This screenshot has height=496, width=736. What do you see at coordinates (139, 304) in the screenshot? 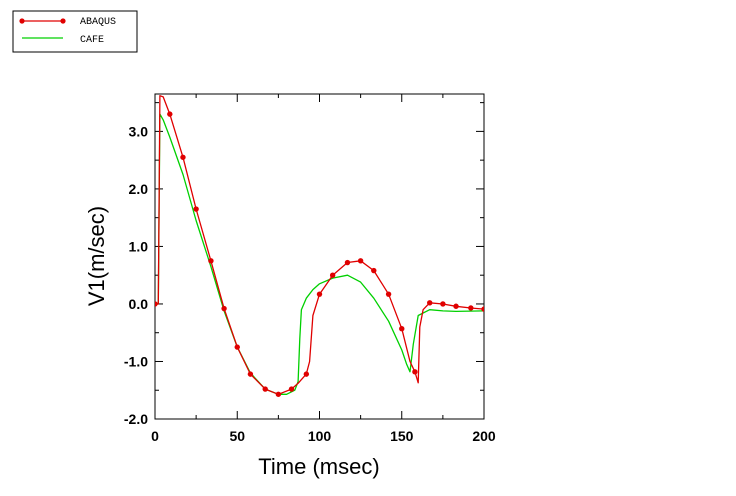
I see `y-tick-label: 0.0` at bounding box center [139, 304].